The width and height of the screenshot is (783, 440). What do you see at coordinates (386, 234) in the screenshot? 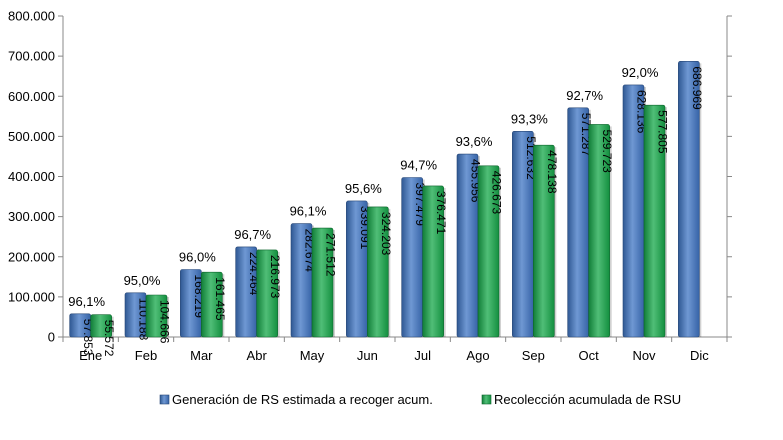
I see `bar-value-label: 324.203` at bounding box center [386, 234].